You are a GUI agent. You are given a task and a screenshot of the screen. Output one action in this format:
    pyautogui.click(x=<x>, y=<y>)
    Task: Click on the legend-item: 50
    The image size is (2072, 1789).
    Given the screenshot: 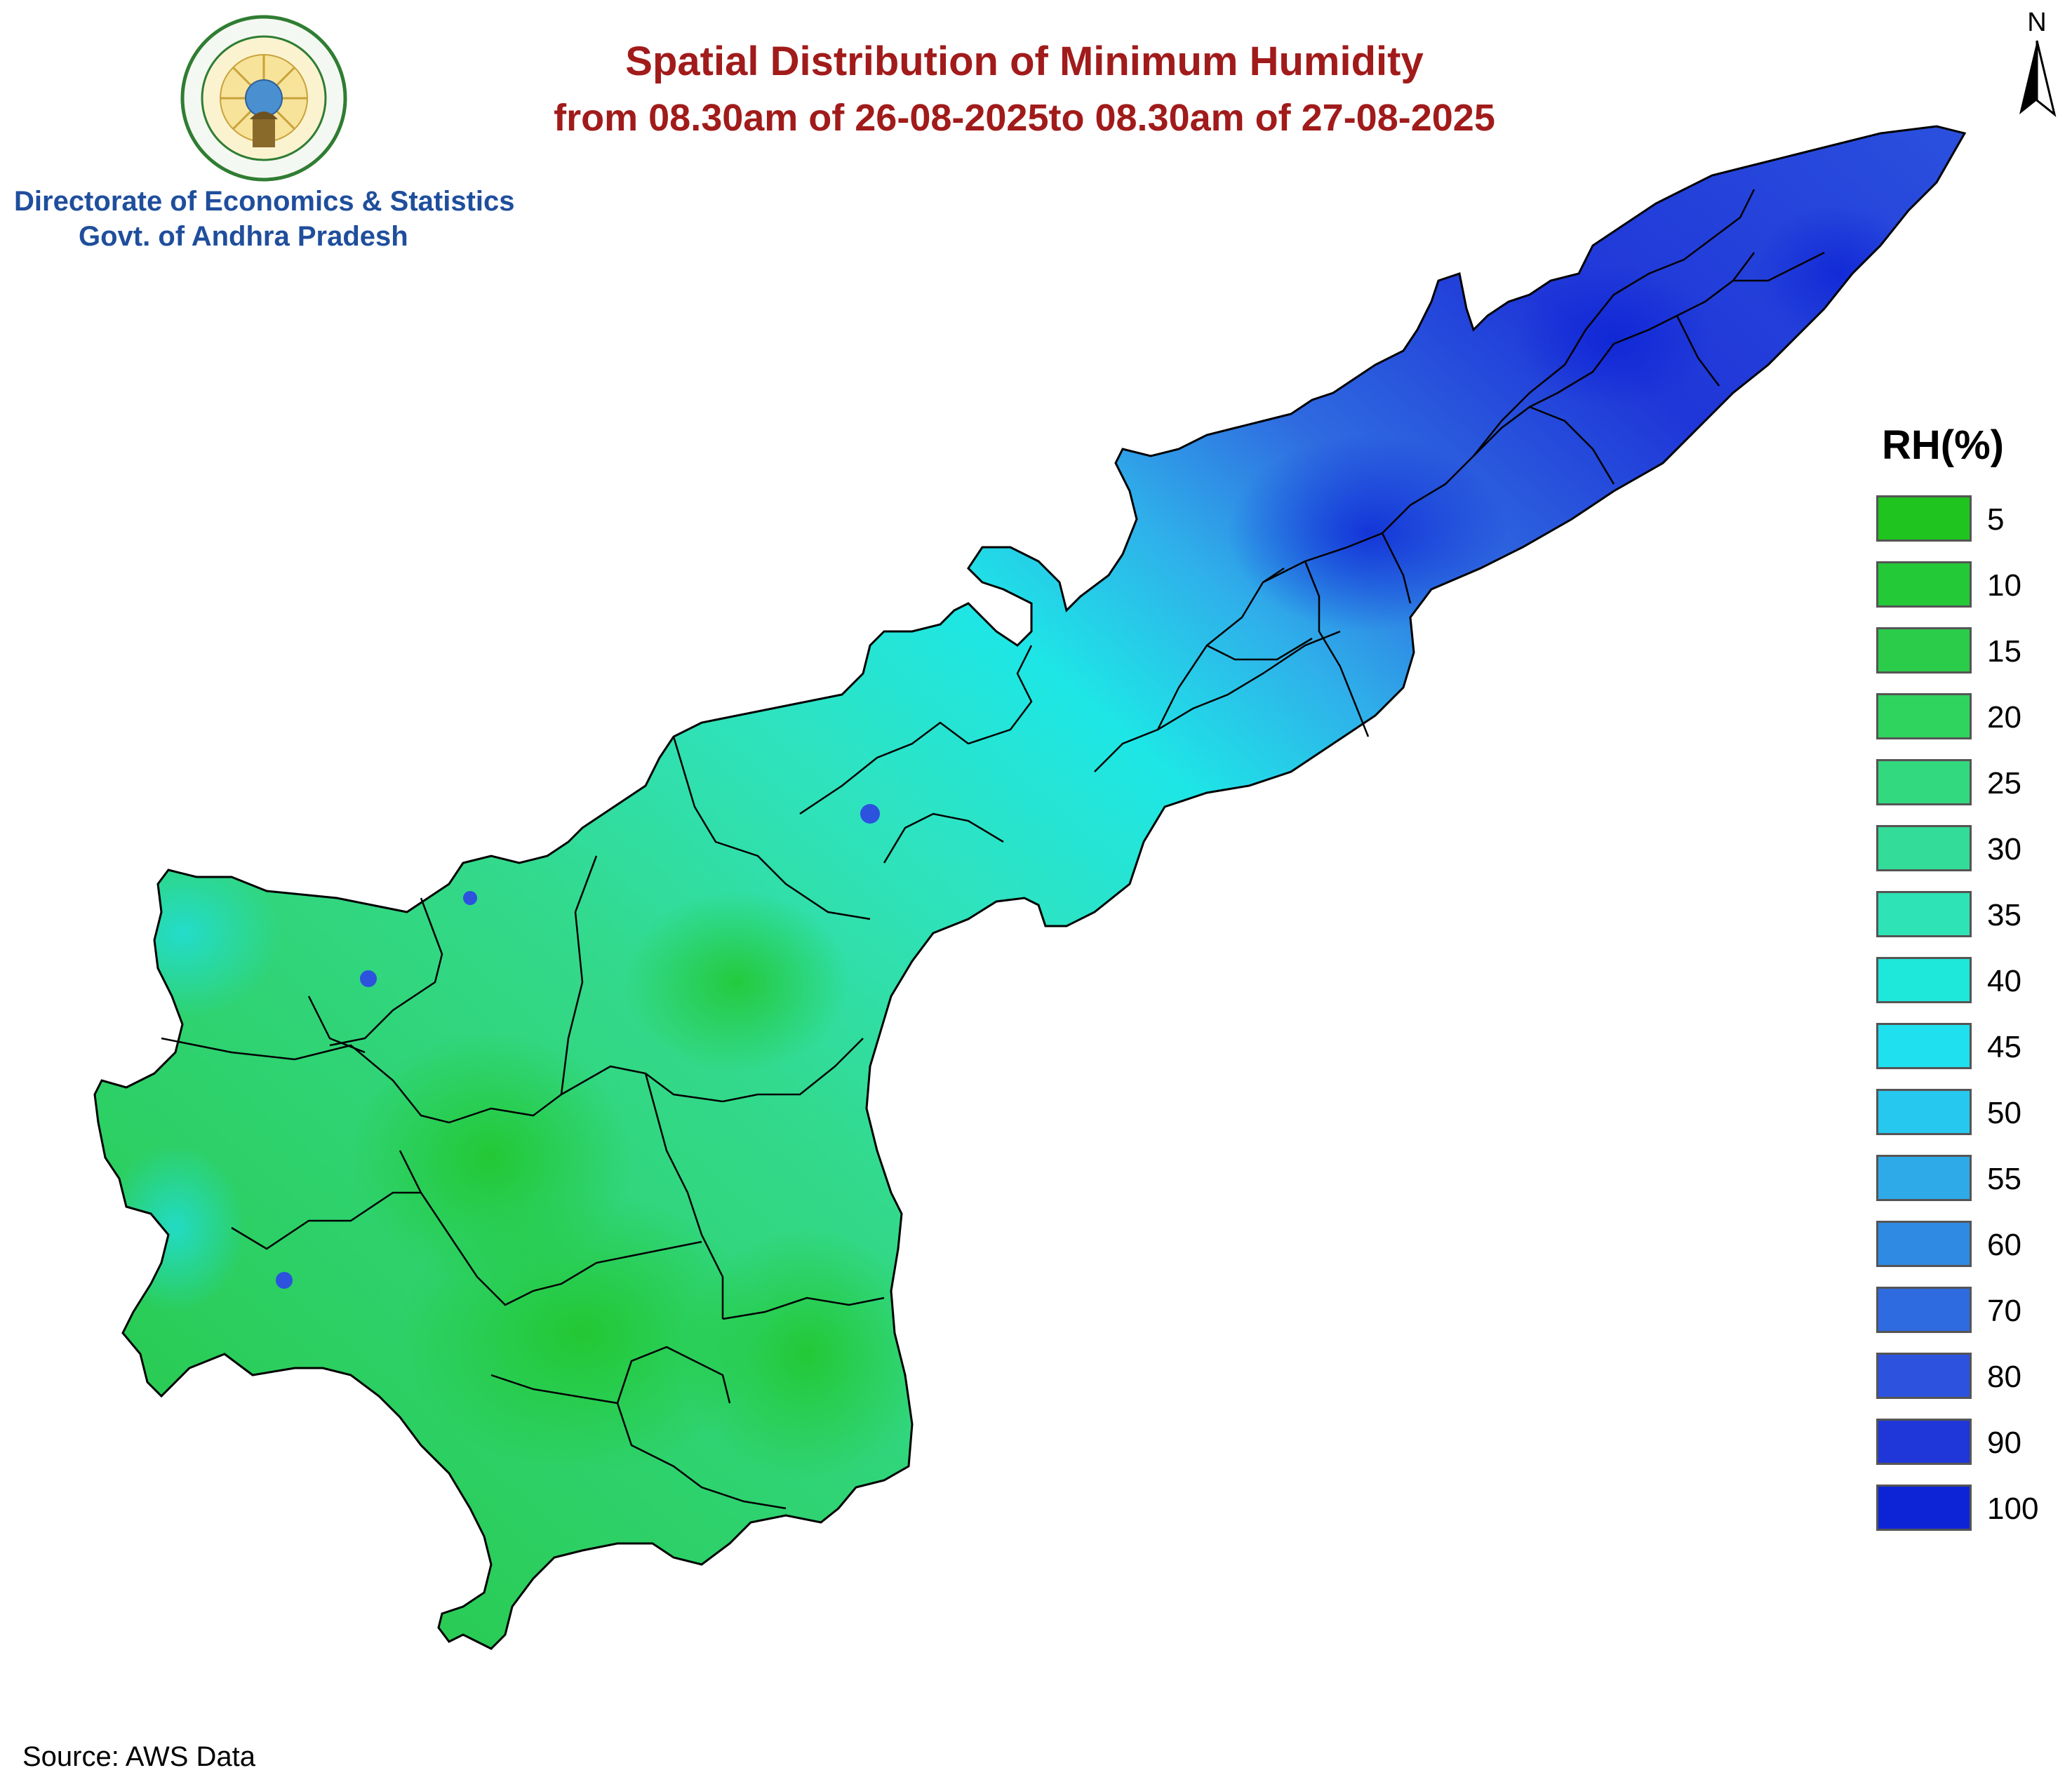 What is the action you would take?
    pyautogui.click(x=1957, y=1113)
    